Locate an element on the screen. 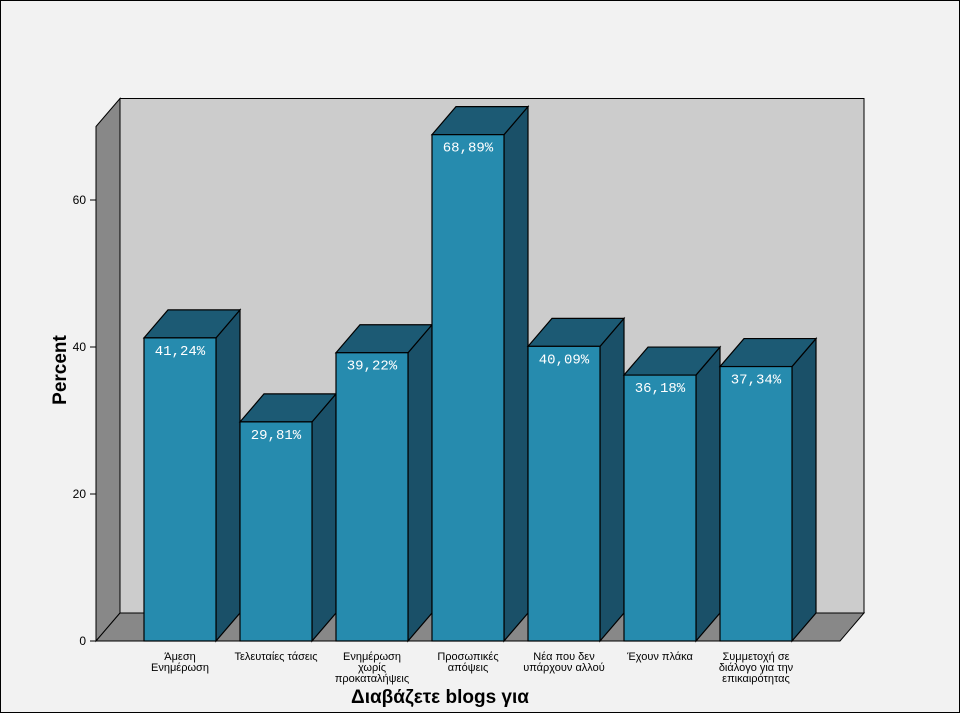 The height and width of the screenshot is (713, 960). x-tick-label: Συμμετοχή σε διάλογο για την επικαιρότητας is located at coordinates (756, 668).